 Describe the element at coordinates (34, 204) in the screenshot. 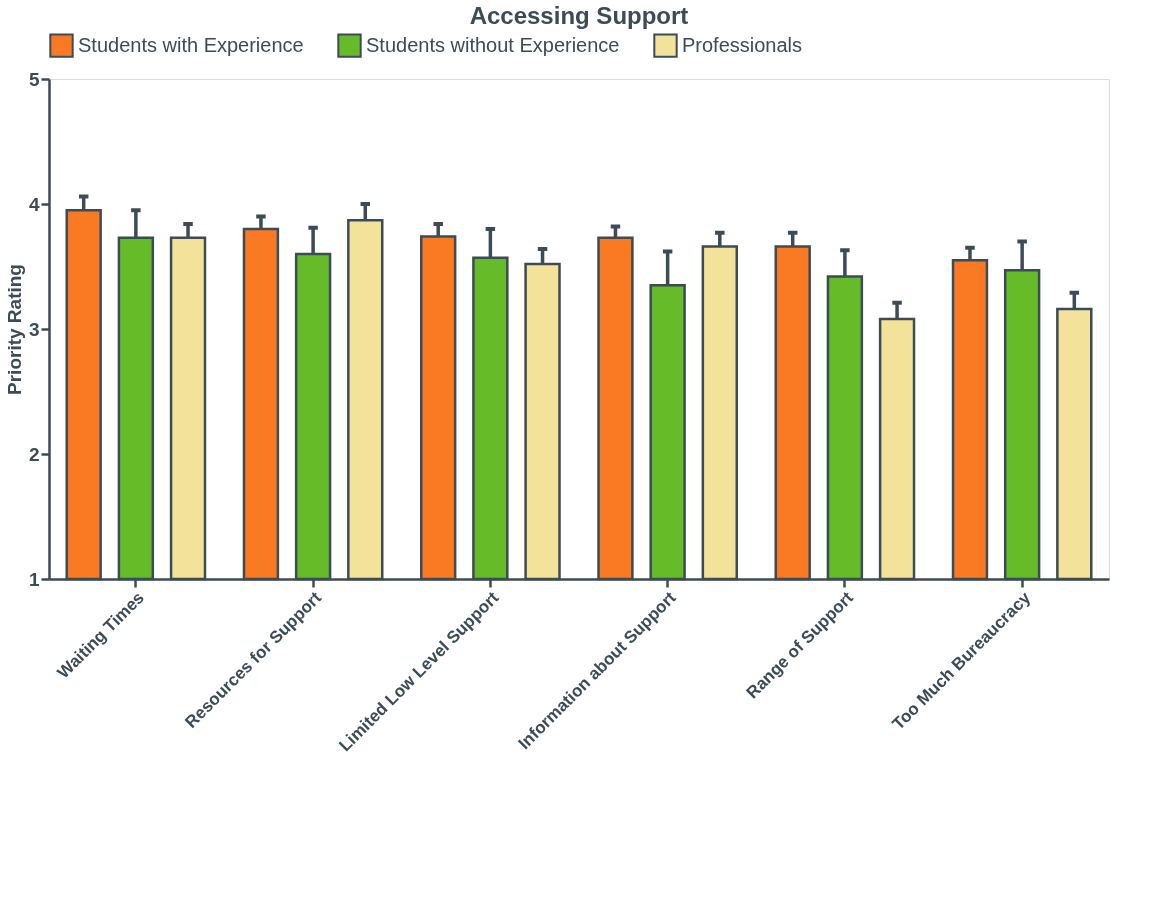

I see `y-tick-label: 4` at that location.